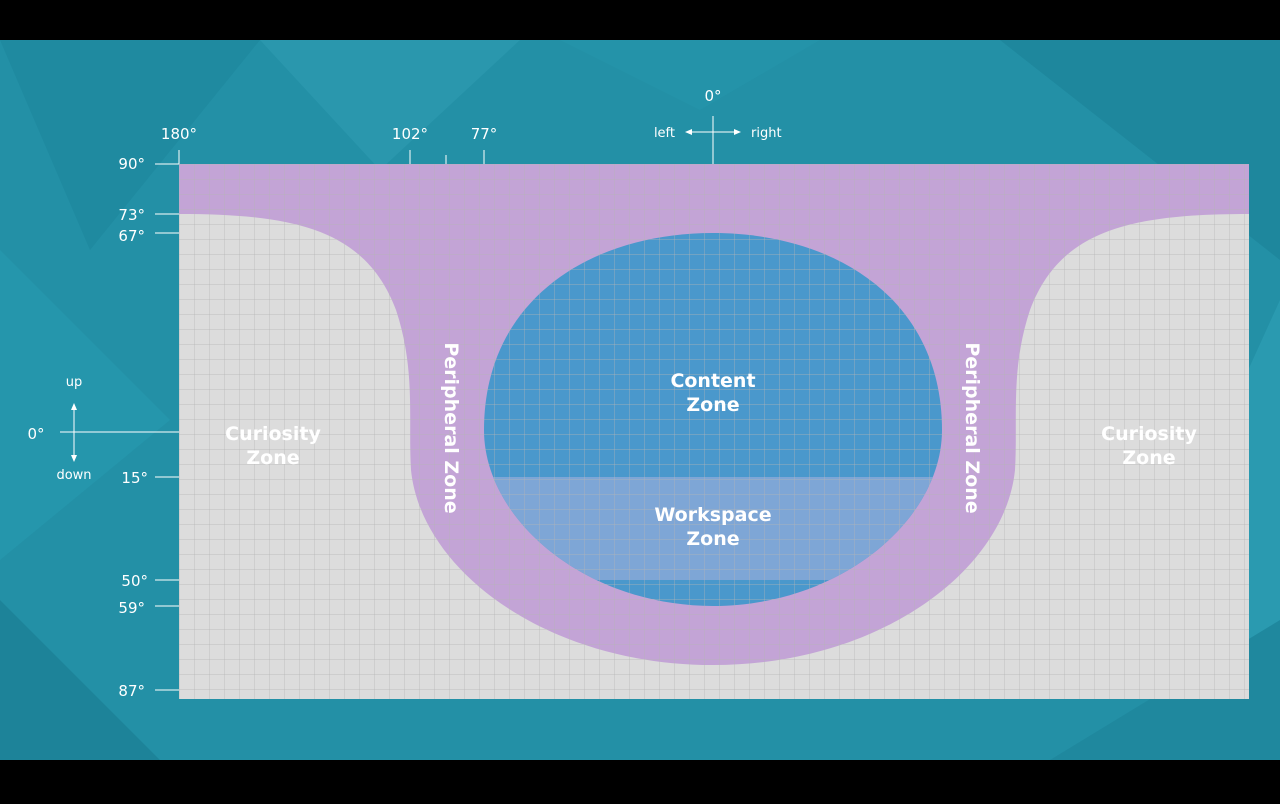 The height and width of the screenshot is (804, 1280). What do you see at coordinates (134, 581) in the screenshot?
I see `left-tick-label-50: 50°` at bounding box center [134, 581].